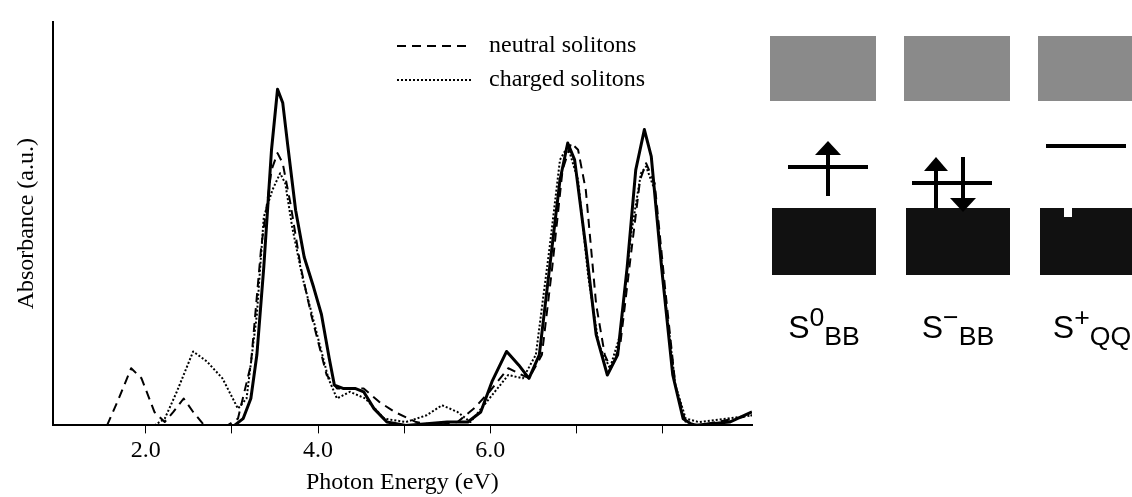  Describe the element at coordinates (567, 78) in the screenshot. I see `legend-label: charged solitons` at that location.